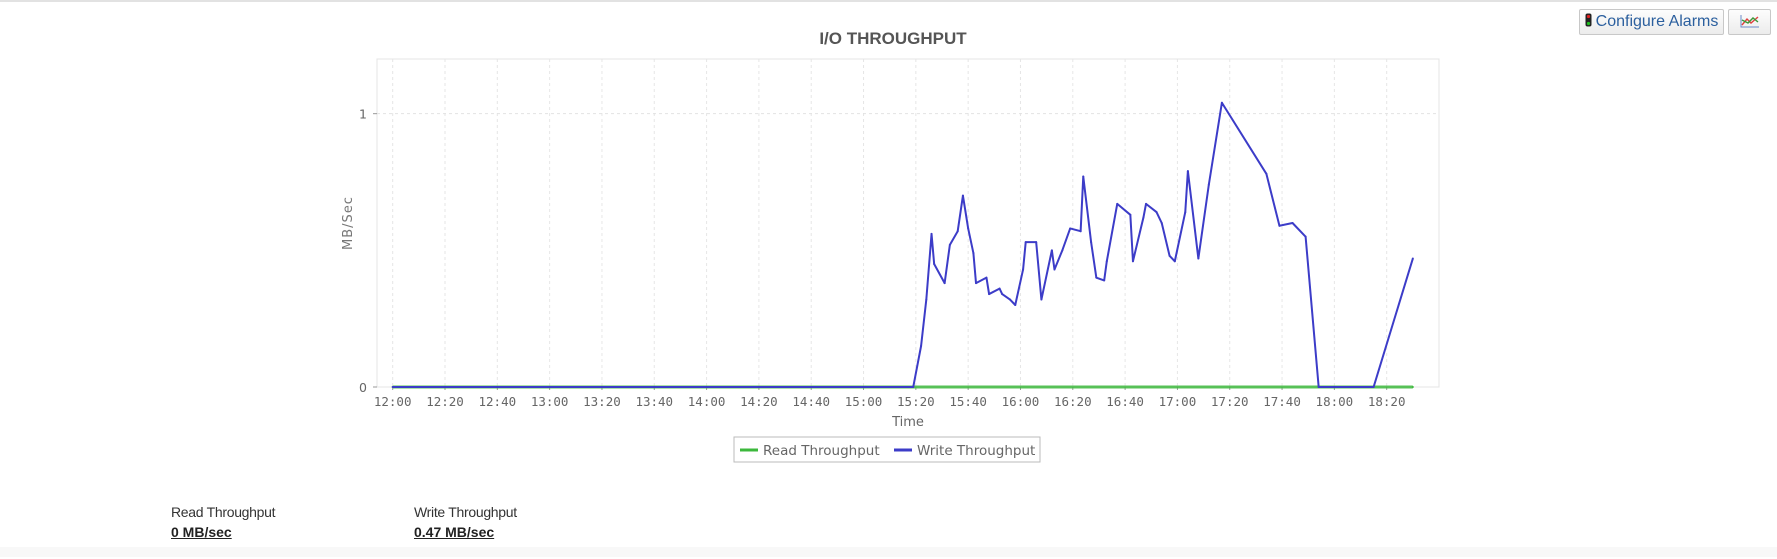  Describe the element at coordinates (821, 451) in the screenshot. I see `legend-label: Read Throughput` at that location.